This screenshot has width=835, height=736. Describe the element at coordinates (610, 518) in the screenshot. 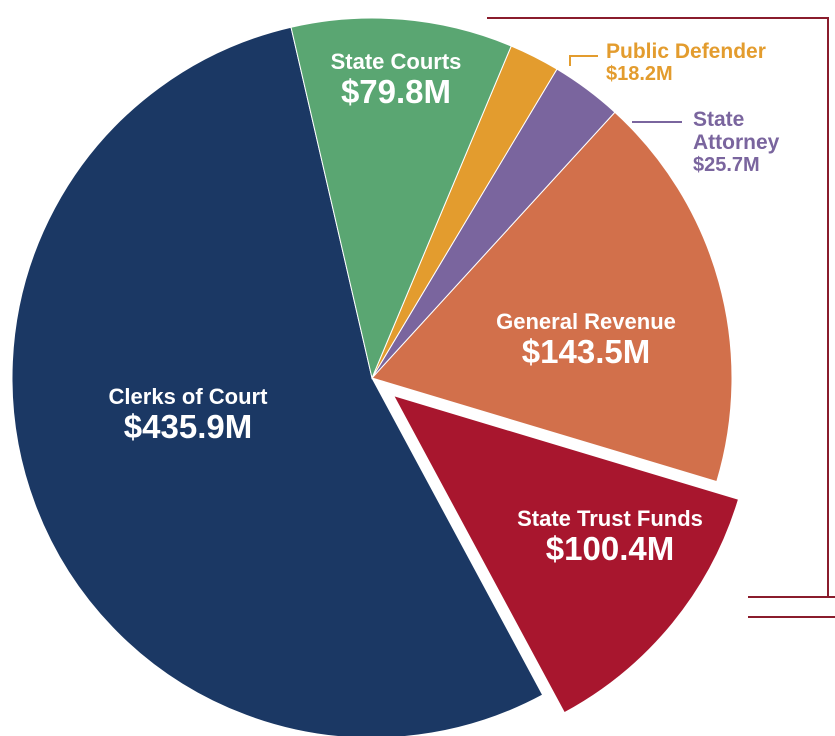

I see `category-label: State Trust Funds` at that location.